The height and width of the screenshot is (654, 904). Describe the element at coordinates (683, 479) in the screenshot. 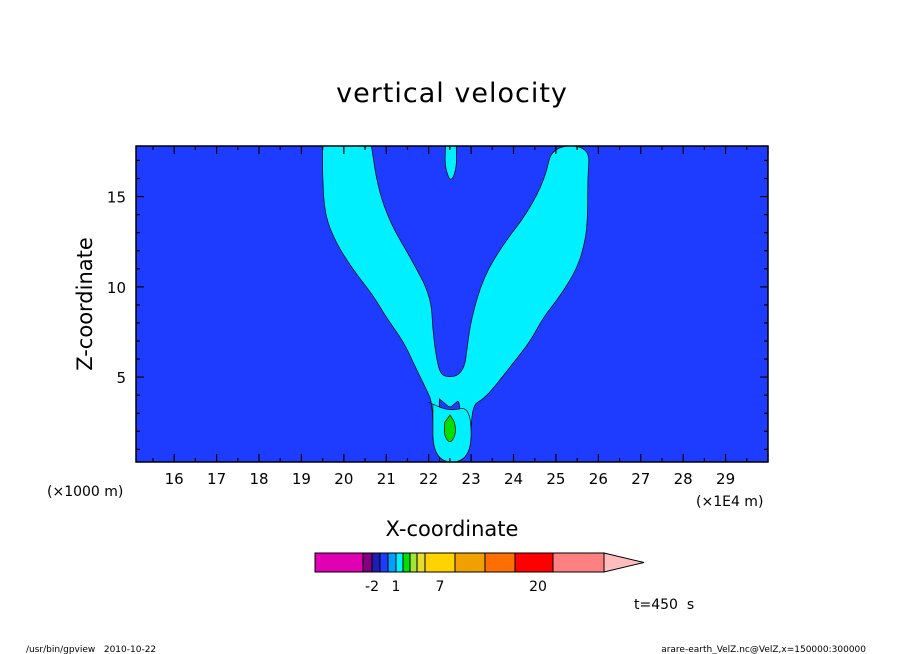

I see `x-tick-label: 28` at that location.